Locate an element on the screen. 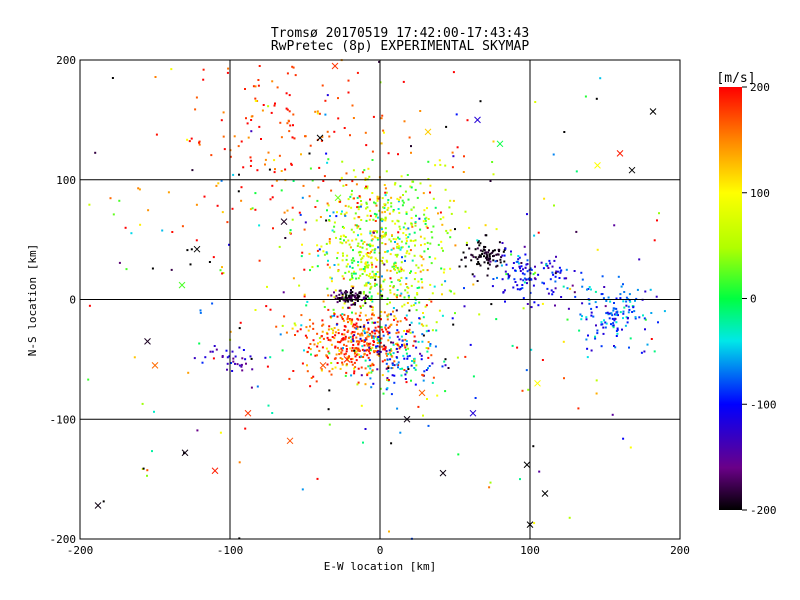 This screenshot has height=600, width=800. colorbar-label: [m/s] is located at coordinates (735, 78).